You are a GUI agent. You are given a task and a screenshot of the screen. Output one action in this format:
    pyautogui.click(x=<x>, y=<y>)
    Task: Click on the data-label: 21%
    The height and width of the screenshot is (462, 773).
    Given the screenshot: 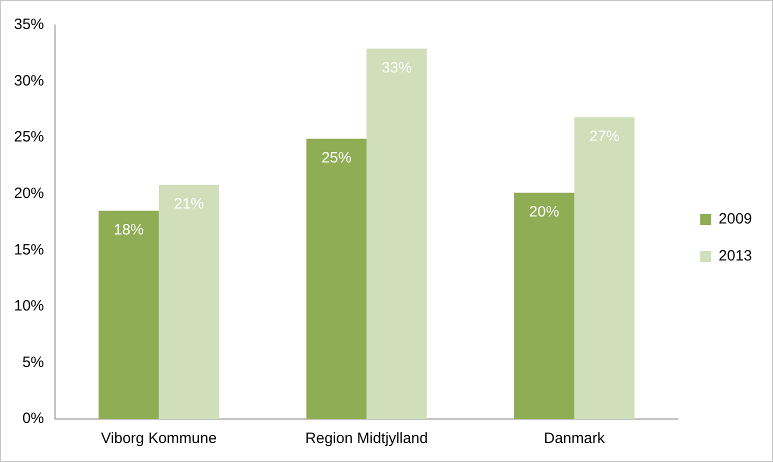 What is the action you would take?
    pyautogui.click(x=189, y=203)
    